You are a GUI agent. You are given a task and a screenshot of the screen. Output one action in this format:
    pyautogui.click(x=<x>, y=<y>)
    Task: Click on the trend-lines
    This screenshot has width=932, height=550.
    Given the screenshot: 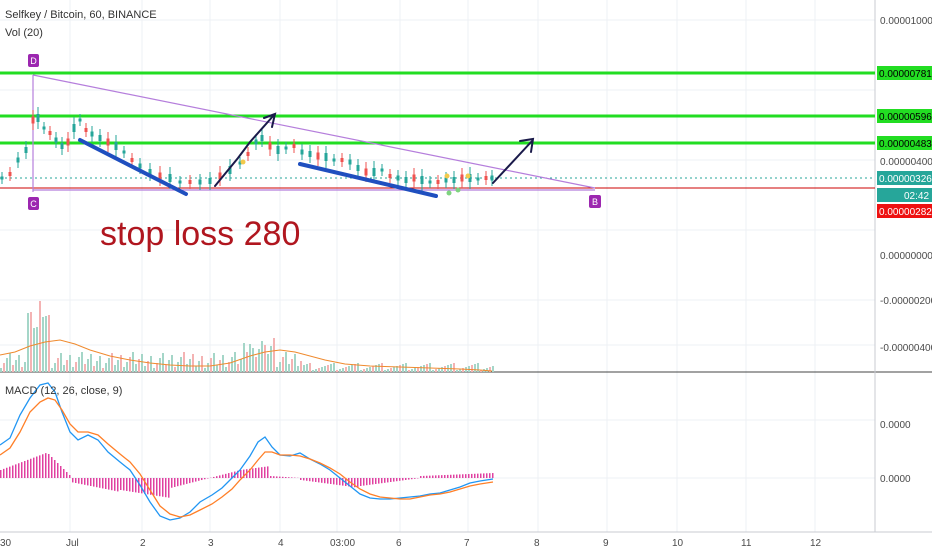 What is the action you would take?
    pyautogui.click(x=258, y=168)
    